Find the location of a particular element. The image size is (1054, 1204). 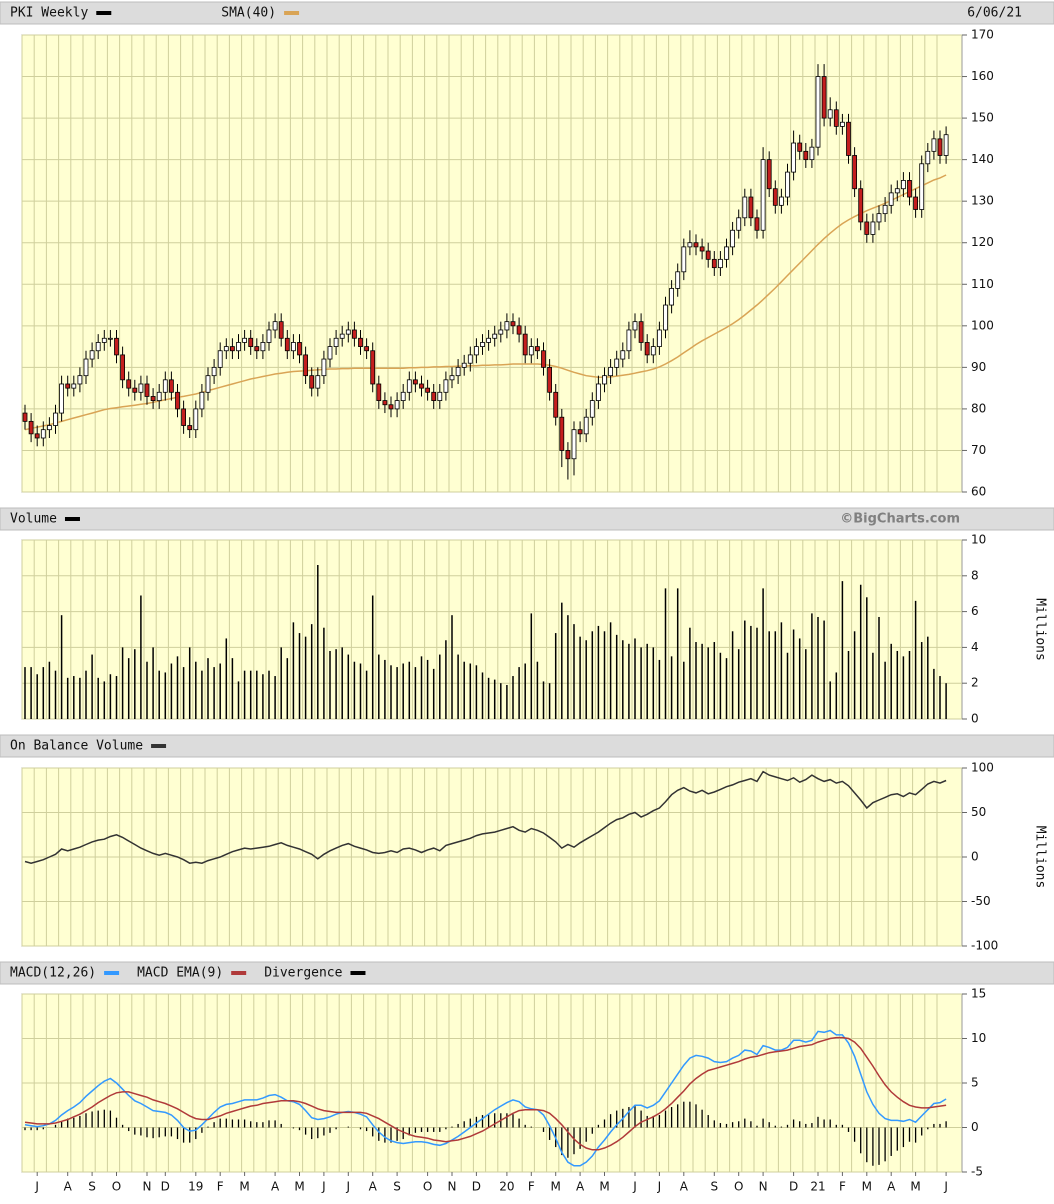

x-tick-label: 20 is located at coordinates (506, 1187).